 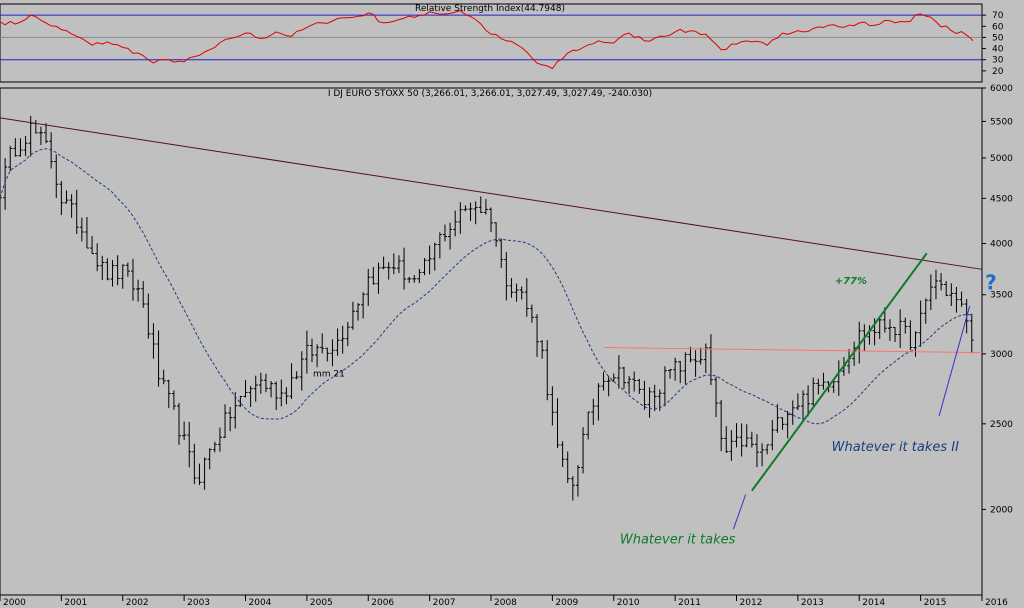 I want to click on rsi-line, so click(x=487, y=40).